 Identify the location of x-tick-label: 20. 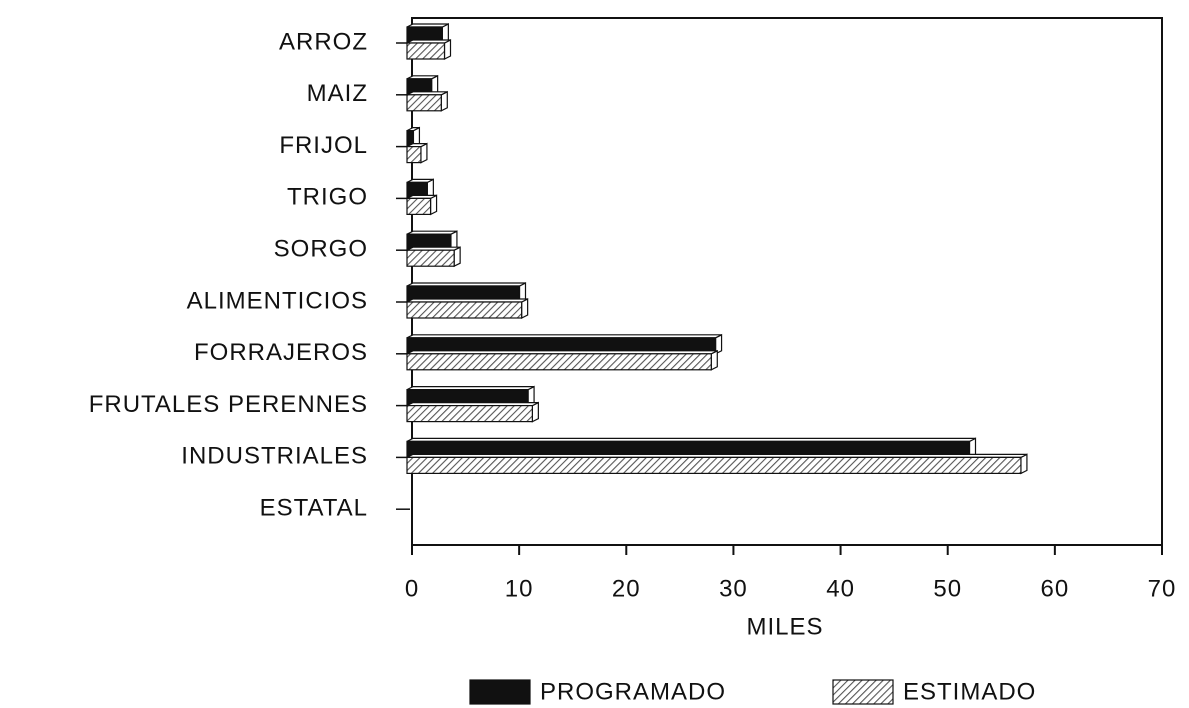
(626, 588).